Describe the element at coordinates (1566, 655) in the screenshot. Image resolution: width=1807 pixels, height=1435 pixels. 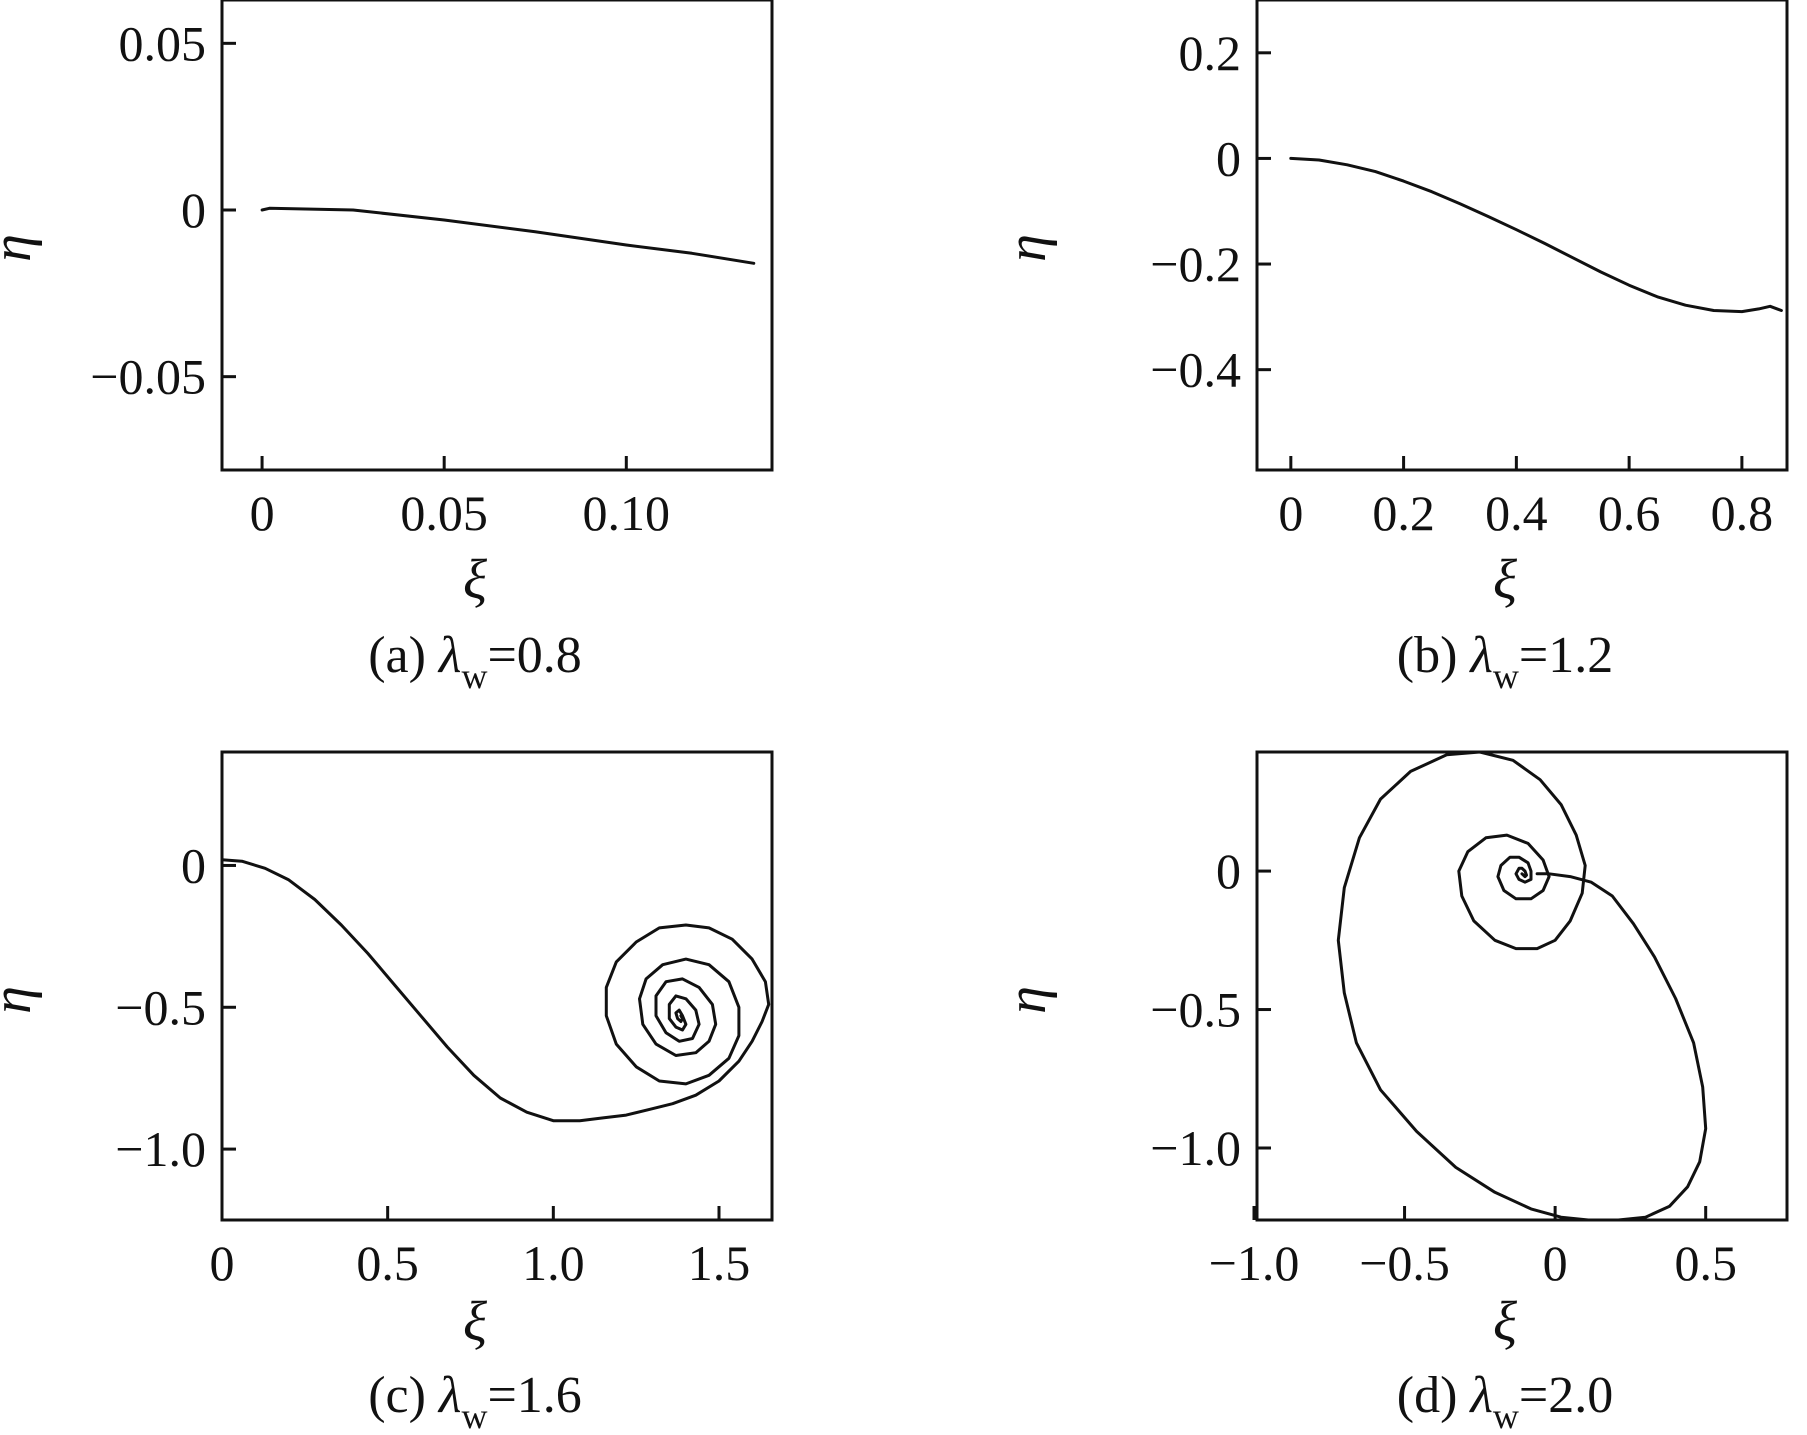
I see `caption-value: =1.2` at that location.